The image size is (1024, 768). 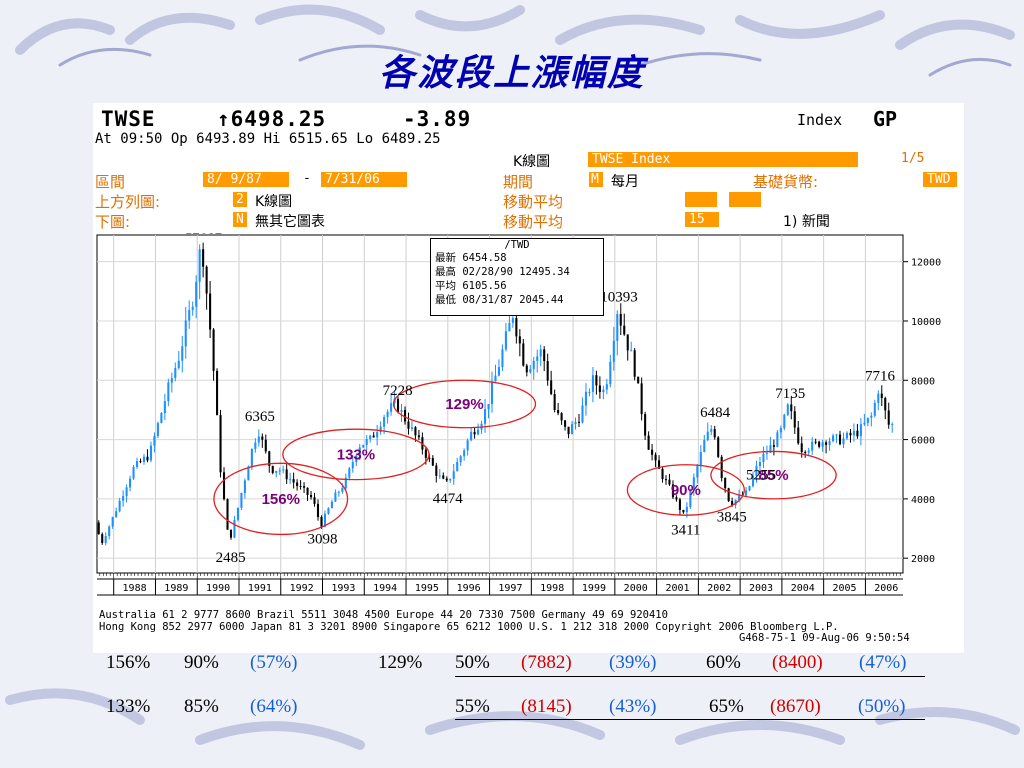 I want to click on news-link: 1) 新聞, so click(x=806, y=222).